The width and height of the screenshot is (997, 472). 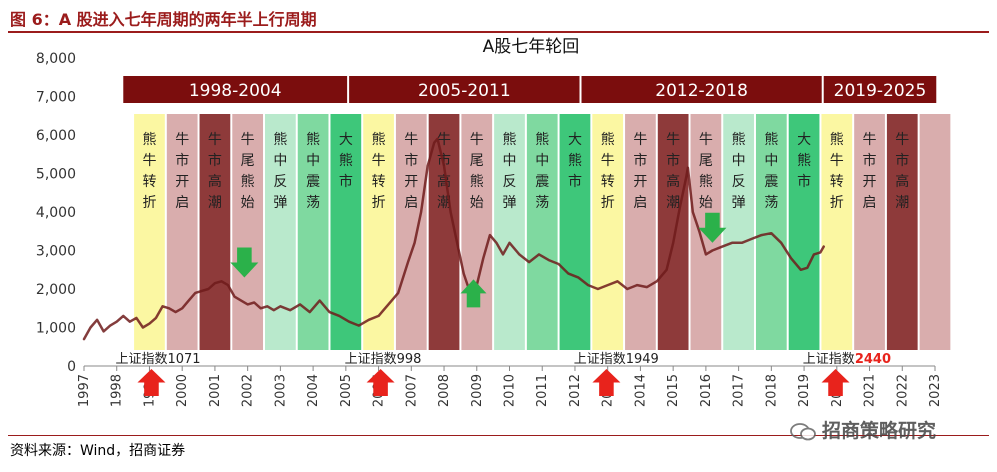 I want to click on index-annotation: 上证指数1071, so click(x=157, y=359).